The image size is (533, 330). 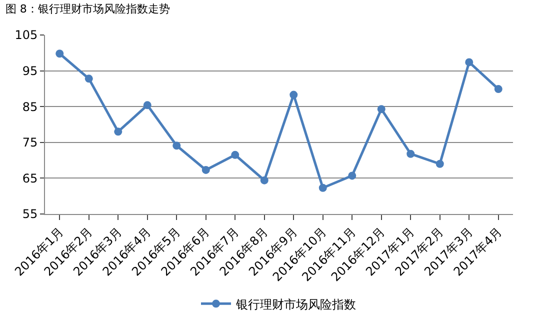 I want to click on y-tick-label: 105, so click(x=26, y=35).